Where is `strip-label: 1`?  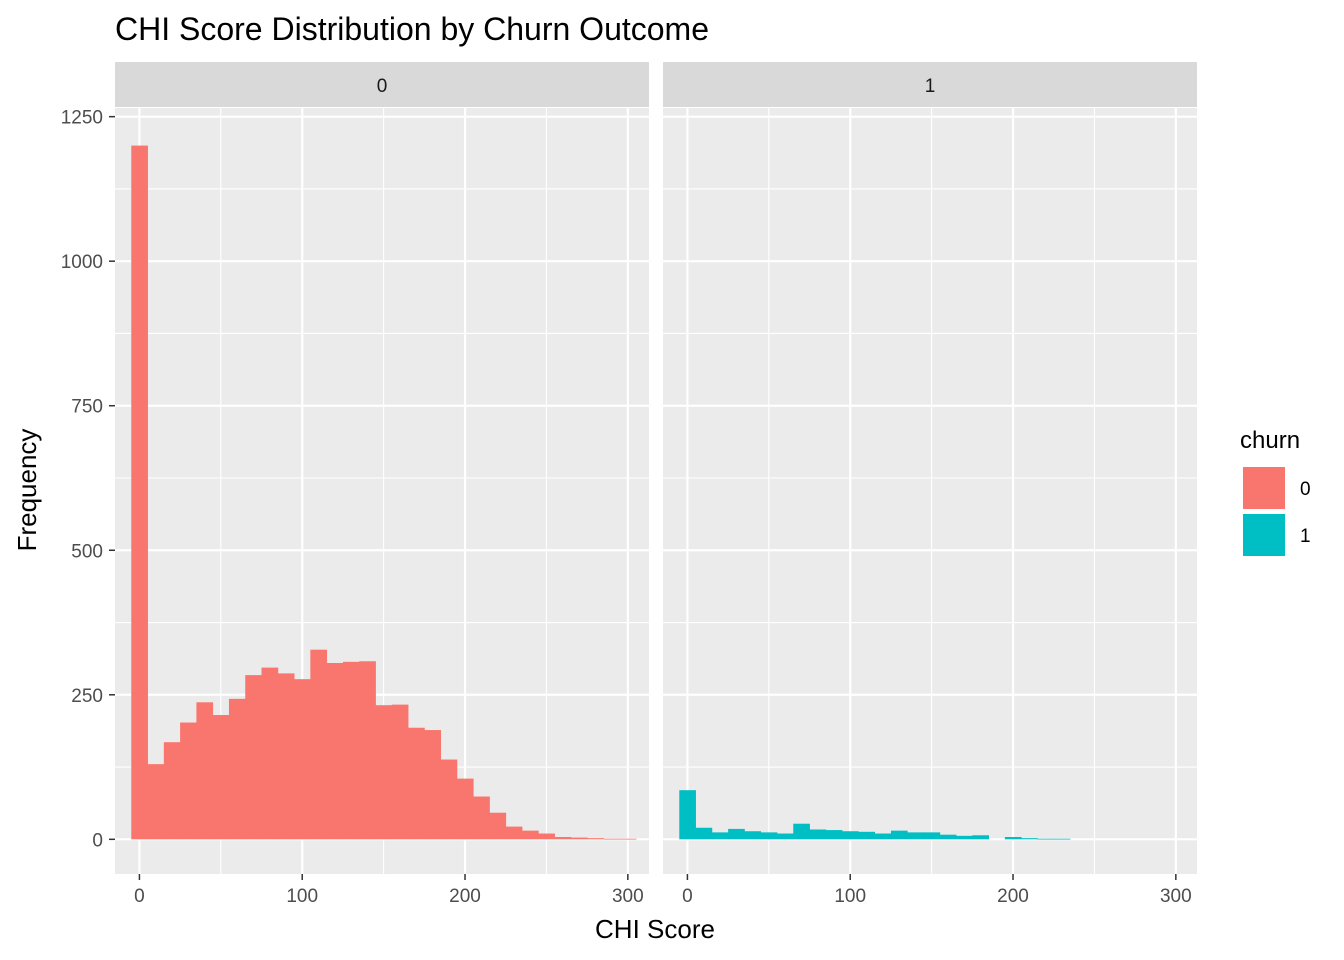
strip-label: 1 is located at coordinates (930, 86).